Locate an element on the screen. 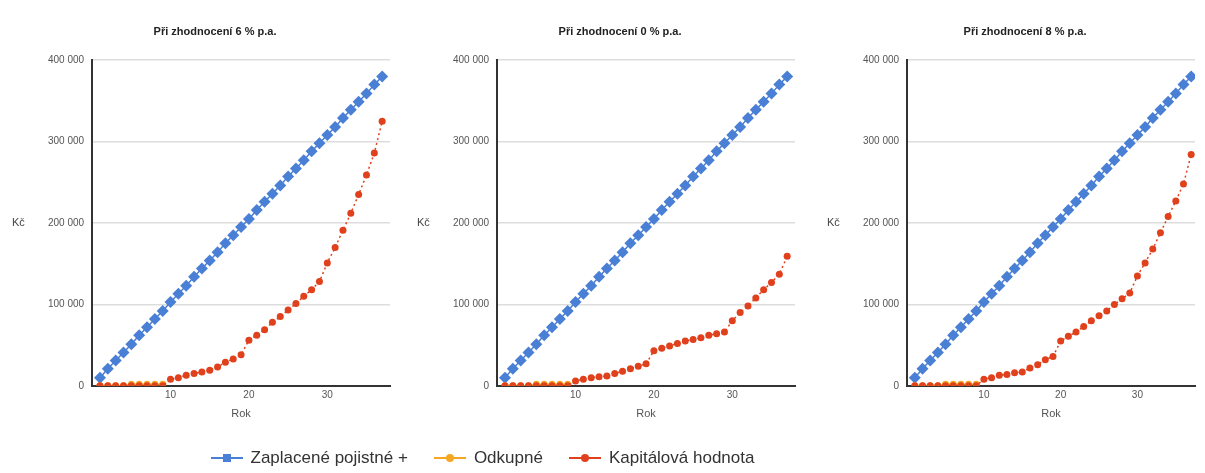 This screenshot has width=1205, height=473. chart-title: Při zhodnocení 0 % p.a. is located at coordinates (620, 30).